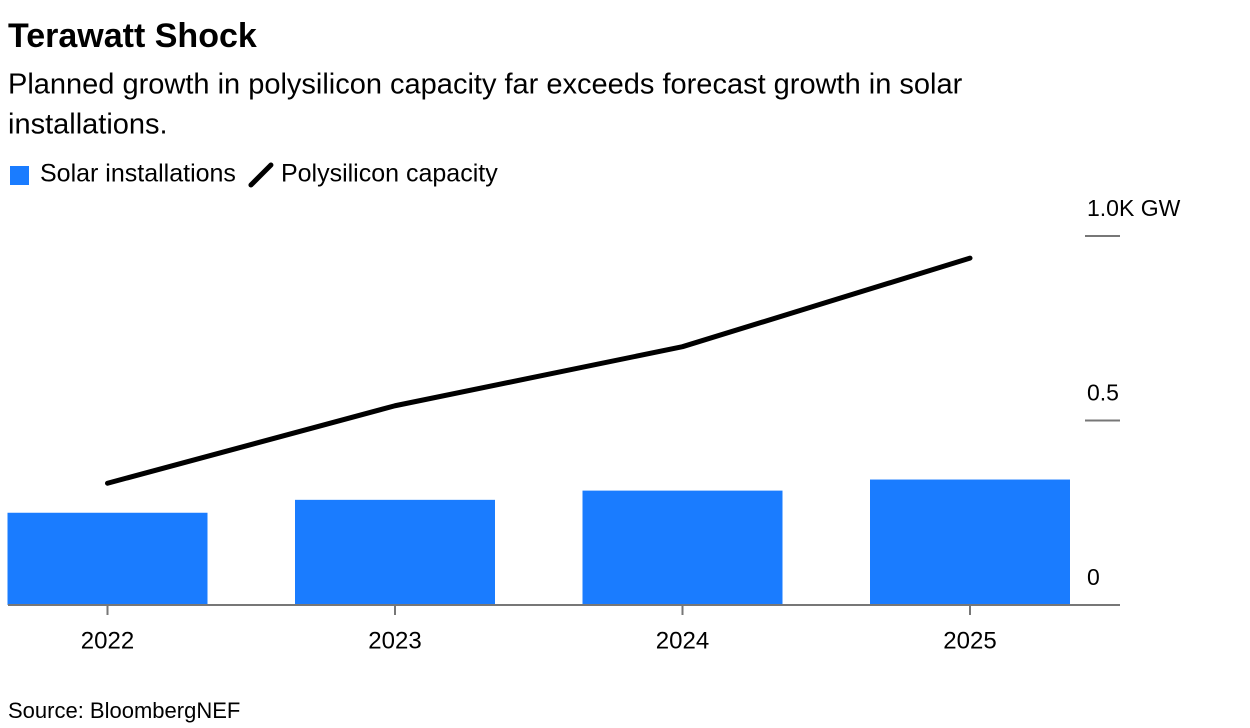 Image resolution: width=1250 pixels, height=728 pixels. What do you see at coordinates (1134, 208) in the screenshot?
I see `y-tick-label: 1.0K GW` at bounding box center [1134, 208].